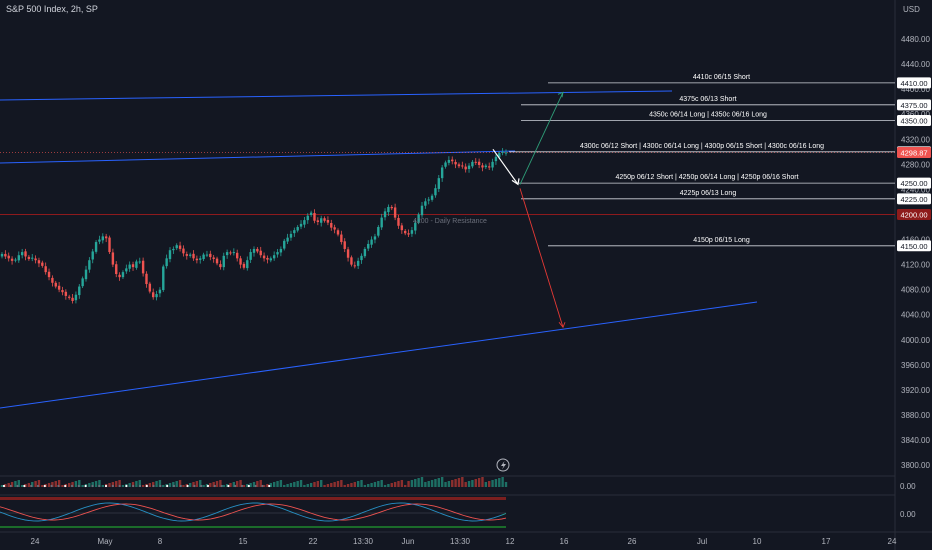  I want to click on symbol-title: S&P 500 Index, 2h, SP, so click(52, 9).